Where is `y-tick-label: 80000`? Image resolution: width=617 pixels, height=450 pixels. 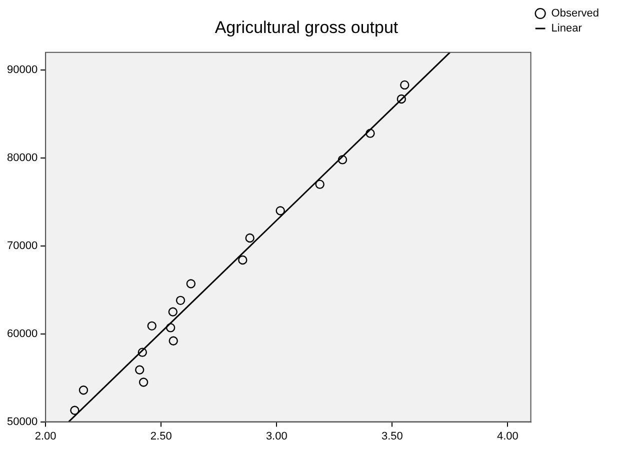 y-tick-label: 80000 is located at coordinates (22, 158).